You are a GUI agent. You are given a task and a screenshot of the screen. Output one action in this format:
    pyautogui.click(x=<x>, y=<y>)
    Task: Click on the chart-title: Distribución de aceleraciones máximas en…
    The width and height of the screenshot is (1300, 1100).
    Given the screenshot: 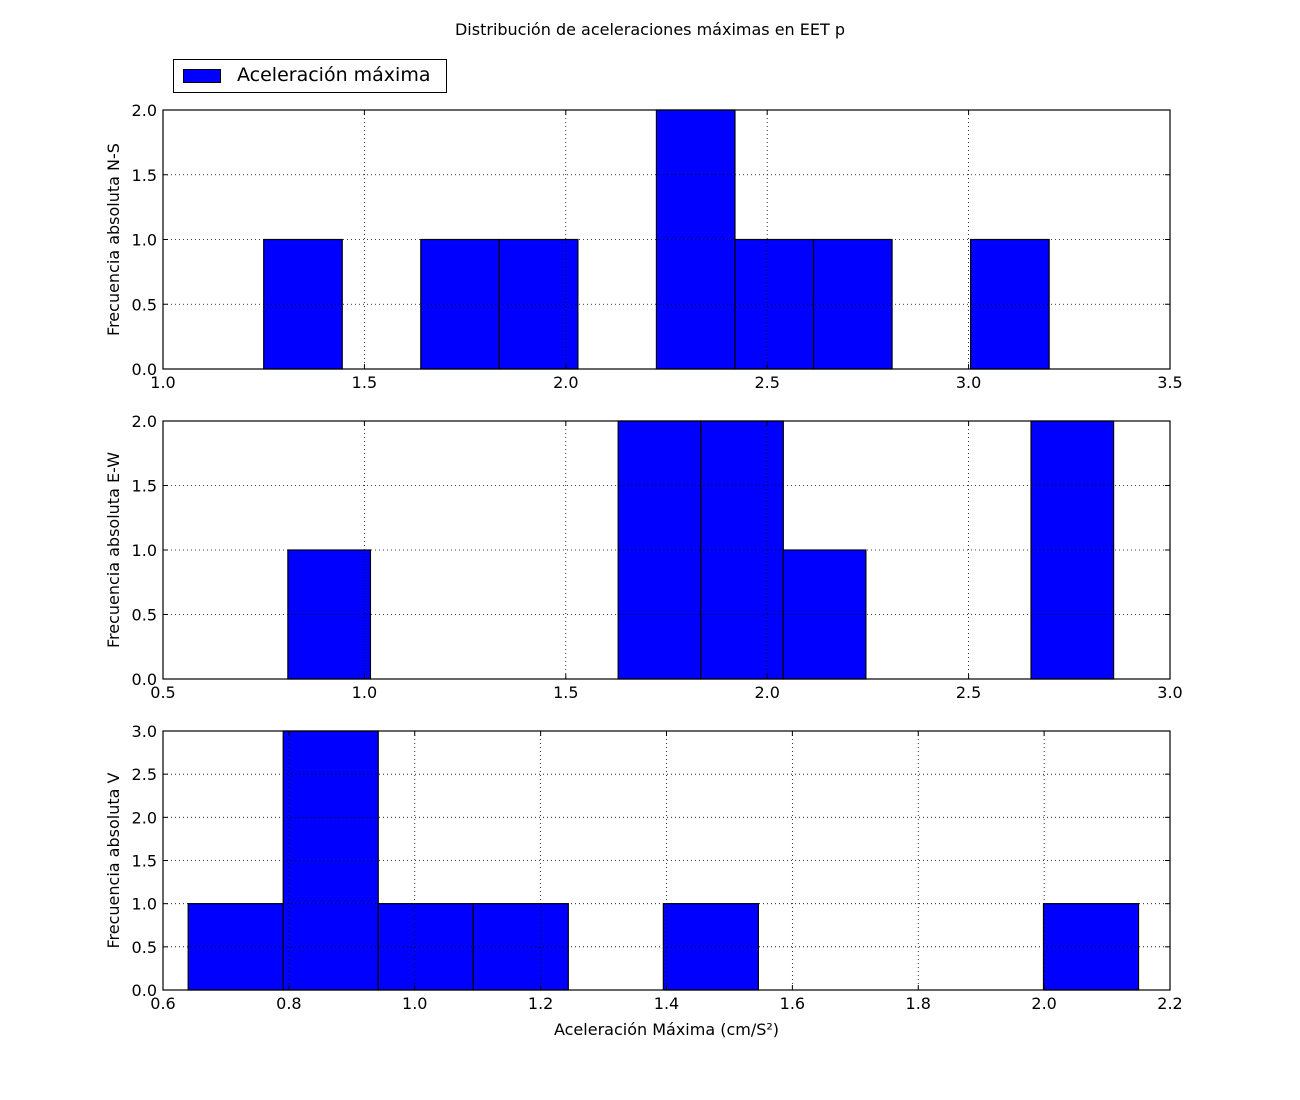 What is the action you would take?
    pyautogui.click(x=649, y=29)
    